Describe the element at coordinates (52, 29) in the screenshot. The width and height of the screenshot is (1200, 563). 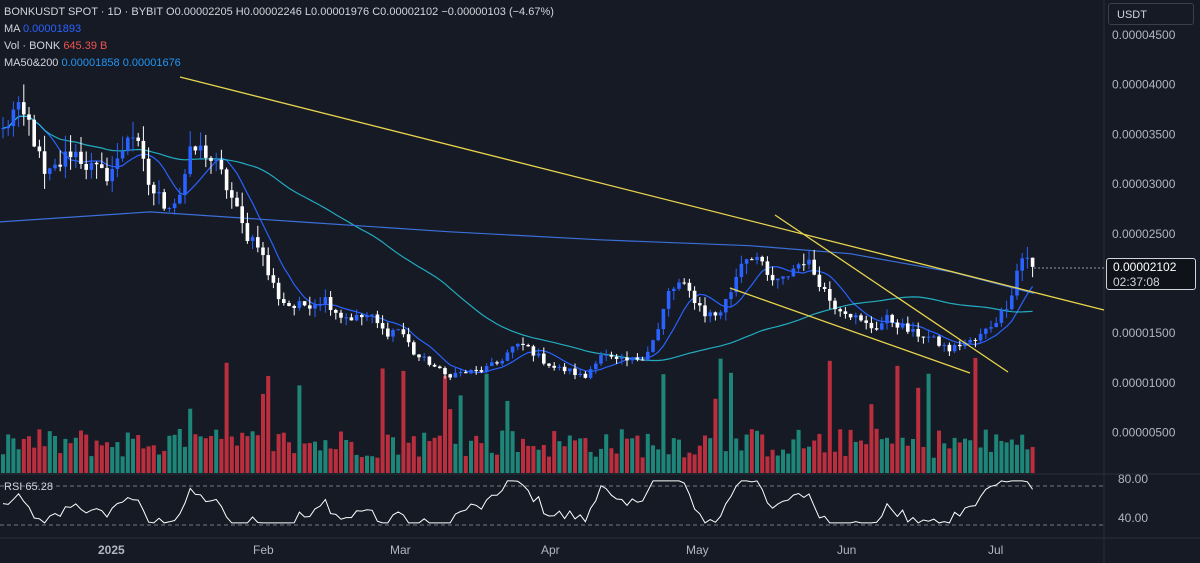
I see `ma-value: 0.00001893` at that location.